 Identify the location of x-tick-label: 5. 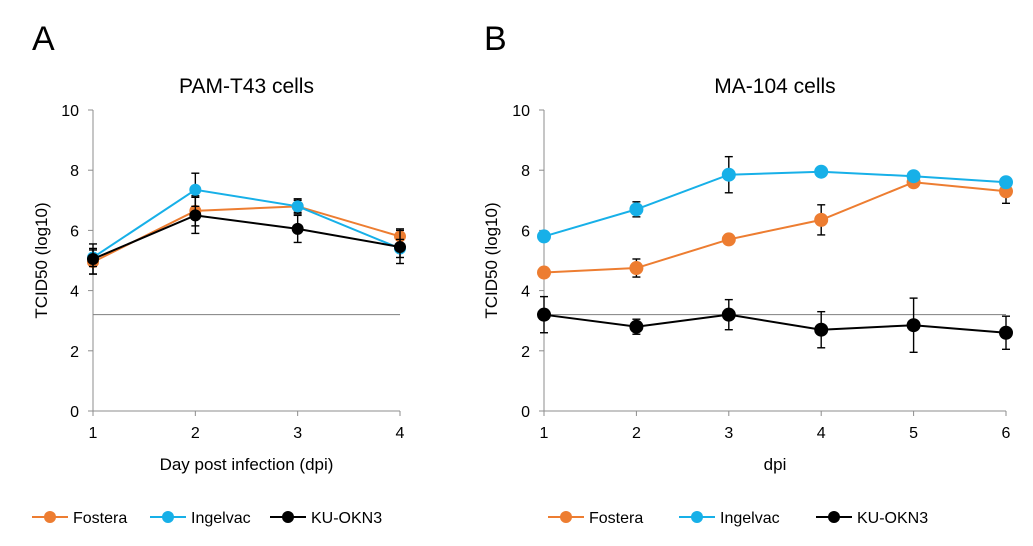
(913, 433).